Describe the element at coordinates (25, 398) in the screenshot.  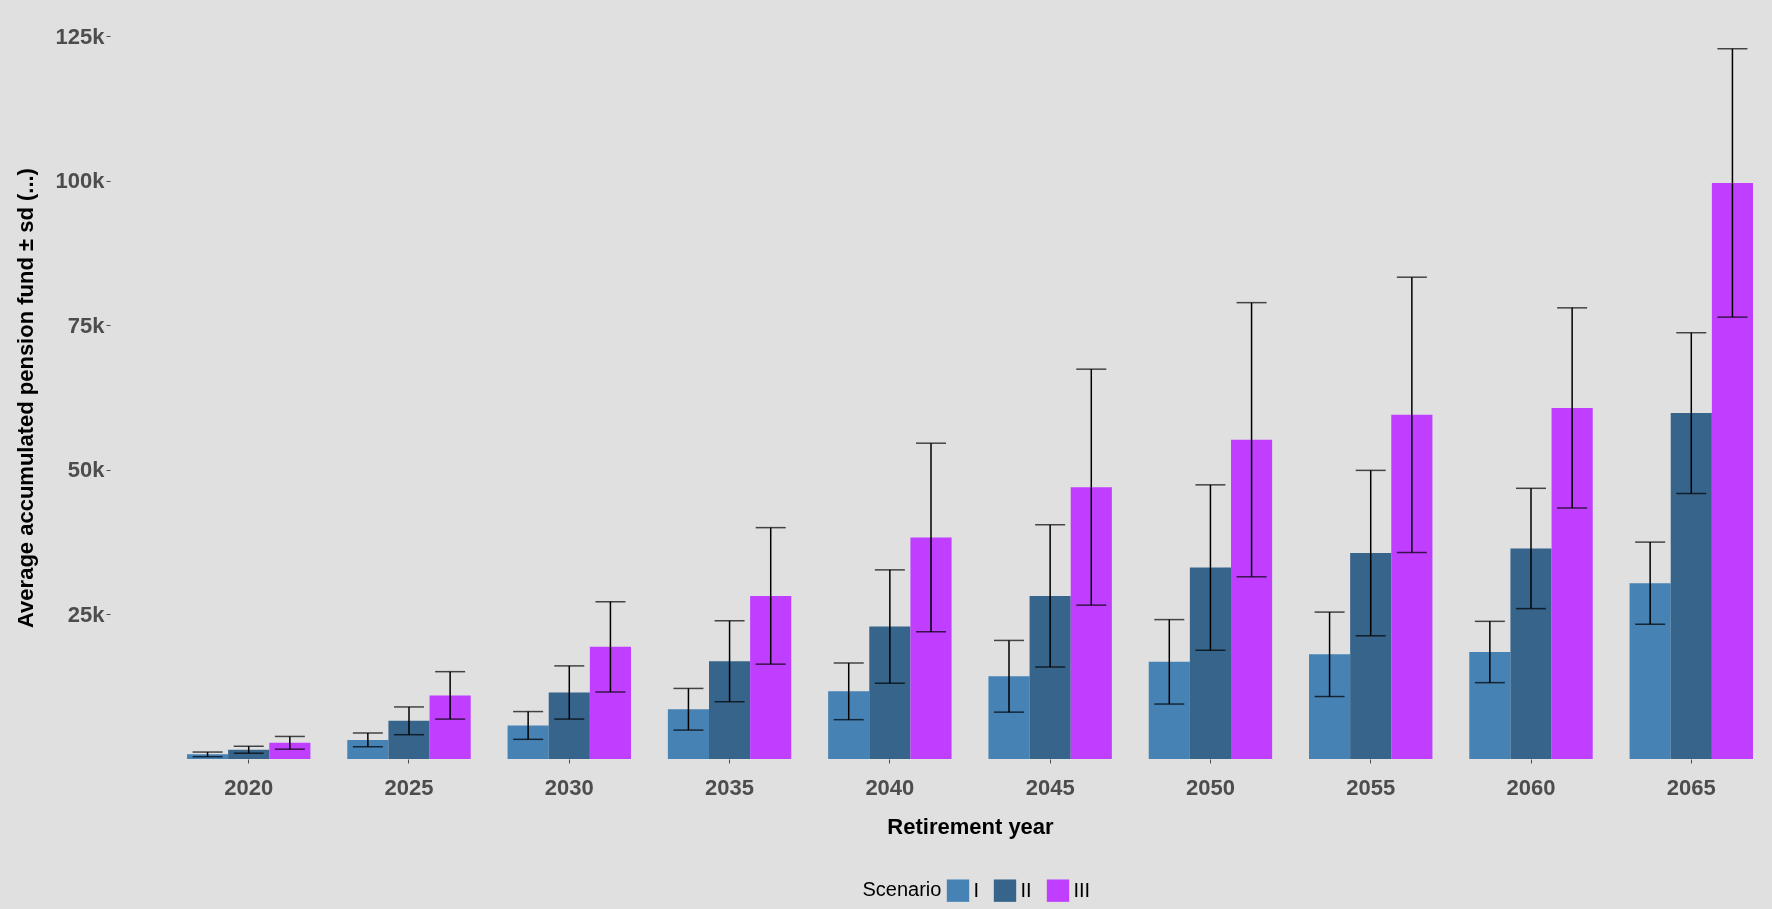
I see `y-axis-title: Average accumulated pension fund ± sd (...)` at that location.